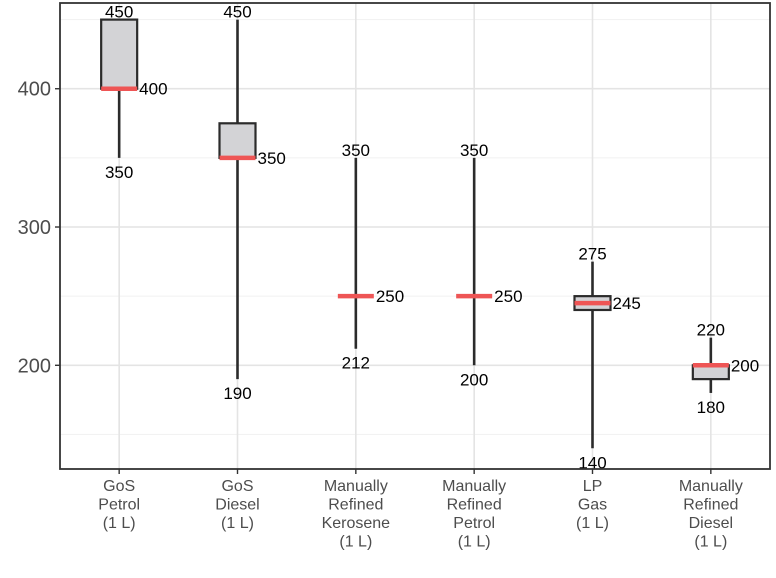 The height and width of the screenshot is (578, 776). I want to click on y-tick-label: 300, so click(34, 228).